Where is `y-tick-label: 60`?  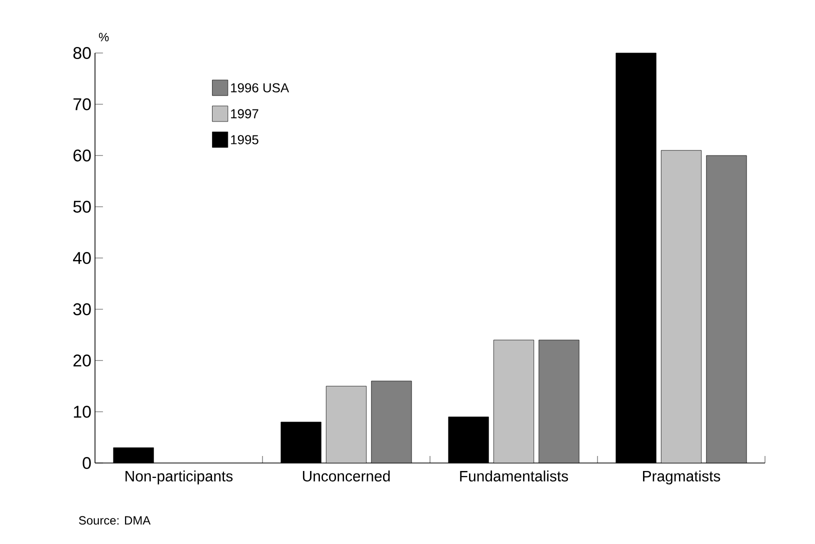 y-tick-label: 60 is located at coordinates (82, 156).